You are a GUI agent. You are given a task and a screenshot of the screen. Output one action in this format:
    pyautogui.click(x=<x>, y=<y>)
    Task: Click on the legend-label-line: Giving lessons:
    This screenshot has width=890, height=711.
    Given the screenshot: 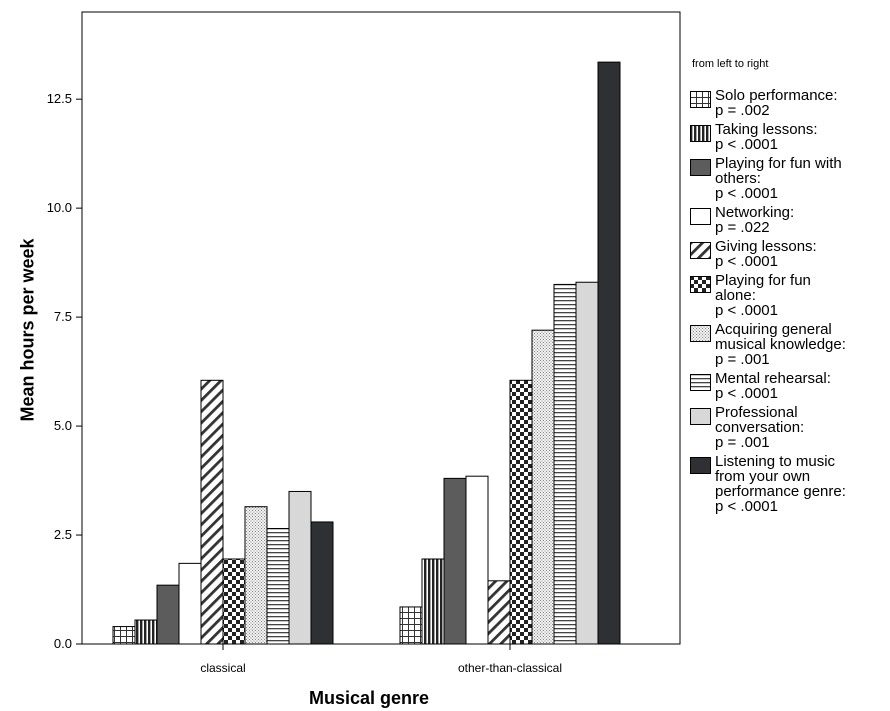 What is the action you would take?
    pyautogui.click(x=766, y=246)
    